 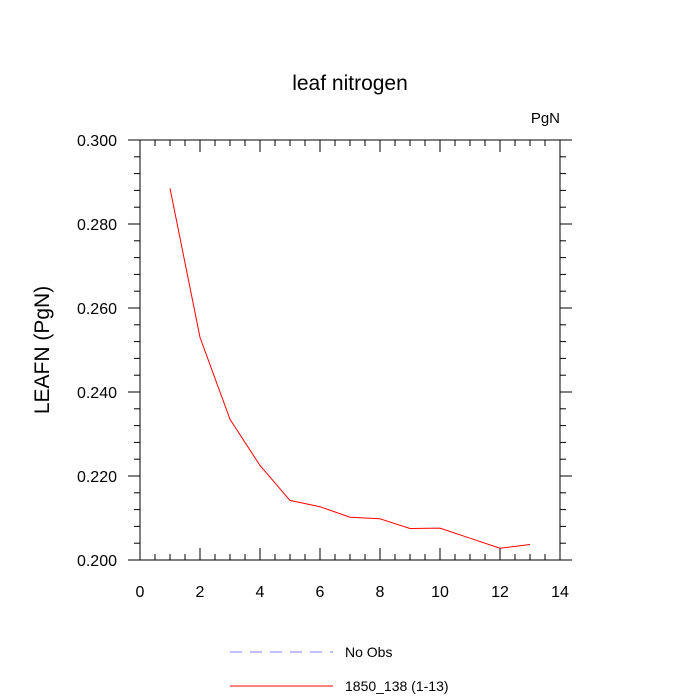 What do you see at coordinates (97, 393) in the screenshot?
I see `y-tick-label: 0.240` at bounding box center [97, 393].